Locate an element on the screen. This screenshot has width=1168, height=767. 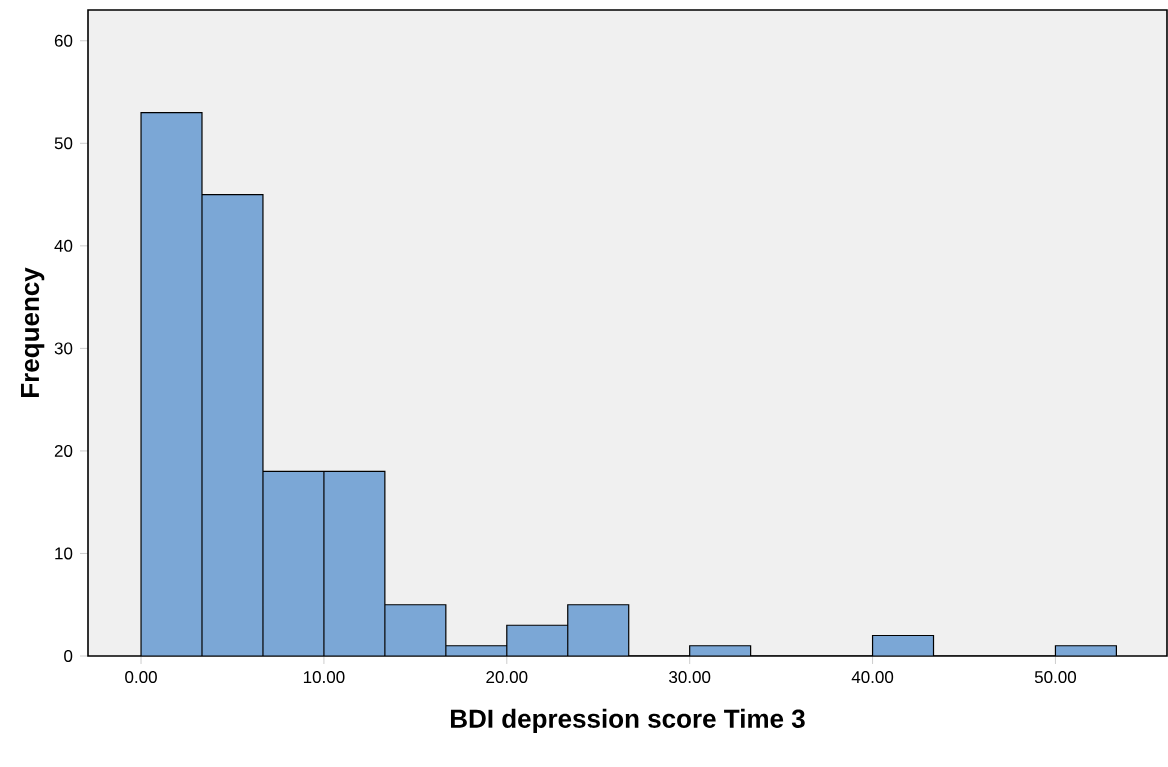
x-tick-label: 40.00 is located at coordinates (872, 677).